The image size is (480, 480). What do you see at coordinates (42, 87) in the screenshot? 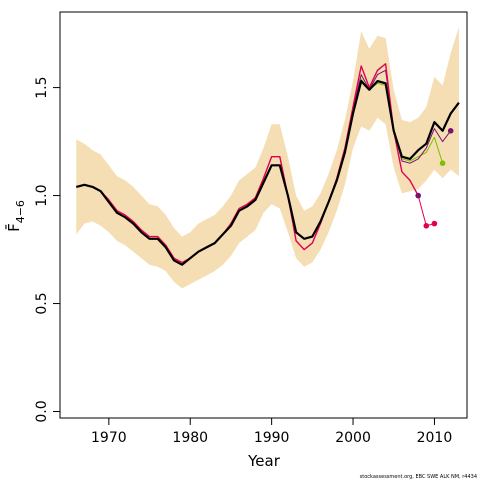
I see `y-tick-label: 1.5` at bounding box center [42, 87].